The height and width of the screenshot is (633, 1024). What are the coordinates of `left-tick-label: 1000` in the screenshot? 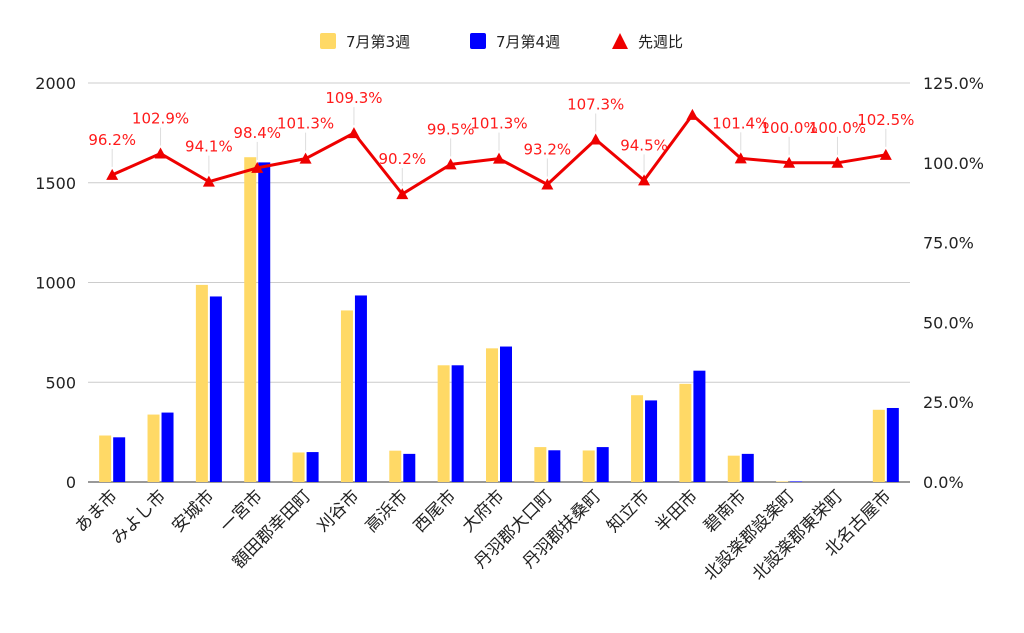 It's located at (55, 283).